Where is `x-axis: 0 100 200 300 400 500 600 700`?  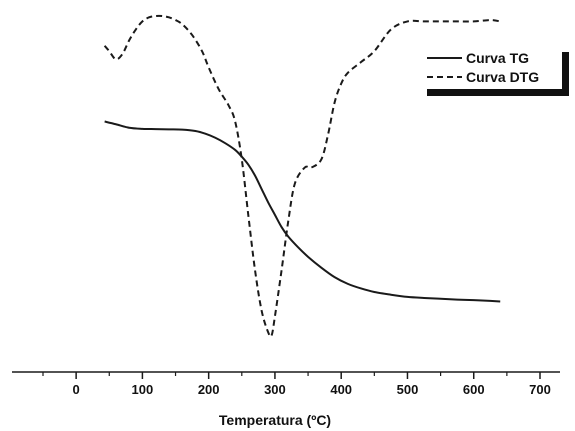
x-axis: 0 100 200 300 400 500 600 700 is located at coordinates (286, 384).